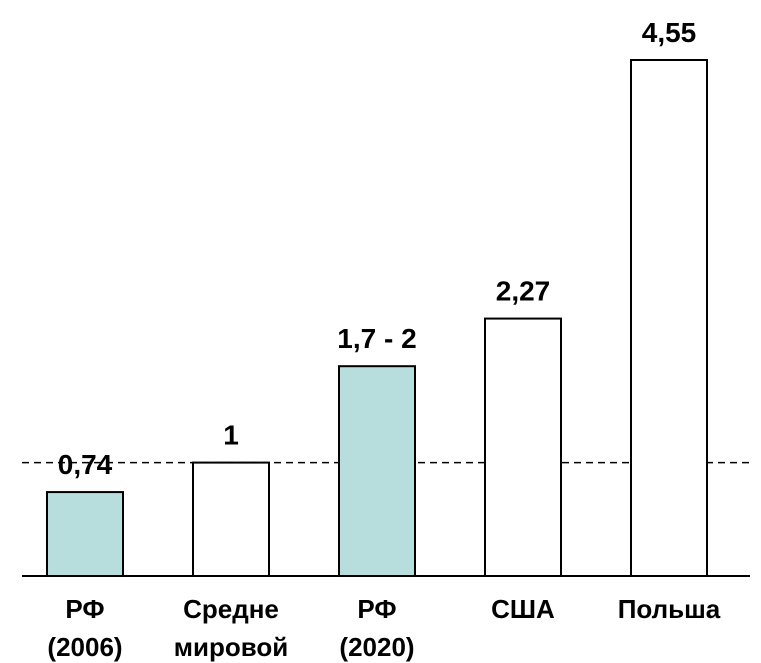 The height and width of the screenshot is (663, 761). I want to click on category-label-0-line1: РФ, so click(84, 609).